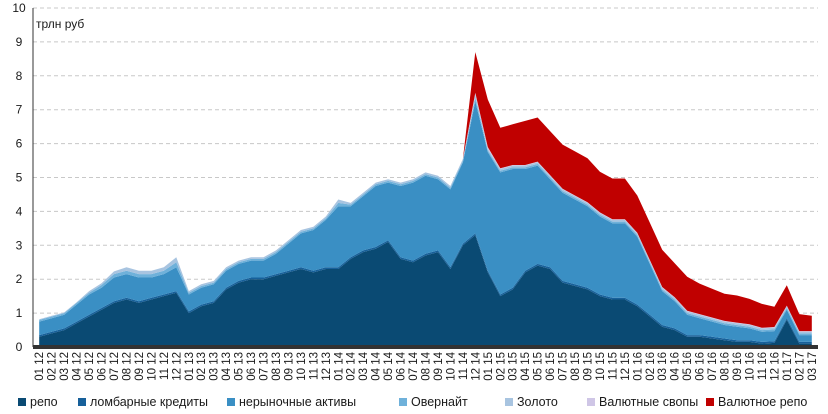 Image resolution: width=828 pixels, height=414 pixels. Describe the element at coordinates (763, 366) in the screenshot. I see `x-tick-label: 11 16` at that location.